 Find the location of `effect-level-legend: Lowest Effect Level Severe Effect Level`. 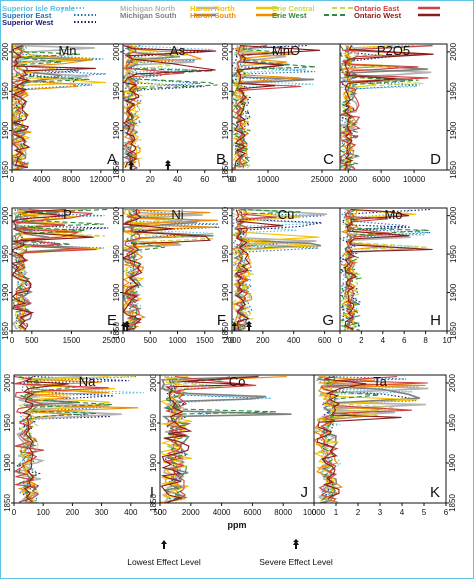

effect-level-legend: Lowest Effect Level Severe Effect Level is located at coordinates (230, 553).